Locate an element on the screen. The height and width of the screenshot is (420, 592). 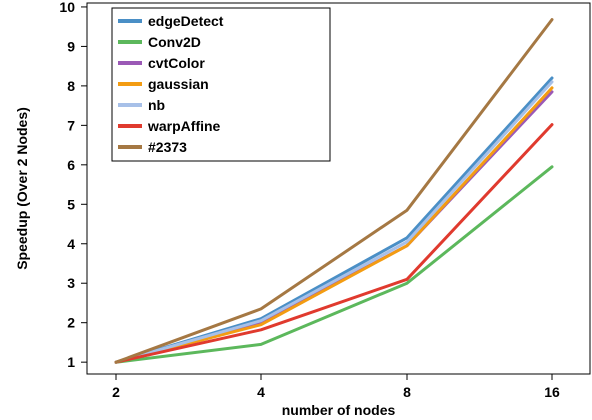
legend-entry: #2373 is located at coordinates (167, 147).